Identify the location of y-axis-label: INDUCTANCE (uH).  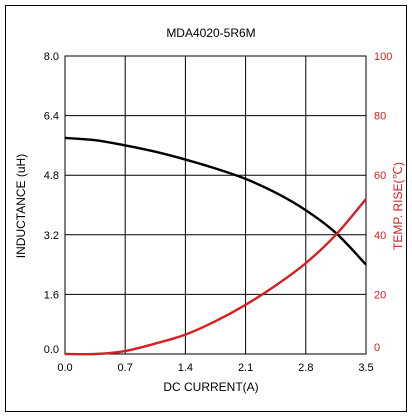
(21, 206).